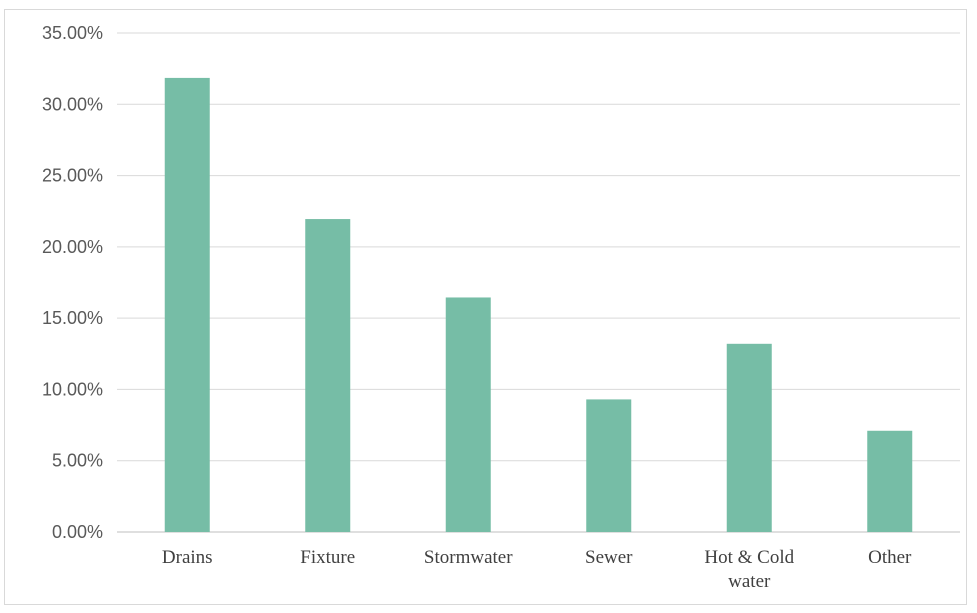 The image size is (977, 613). I want to click on y-tick-label: 20.00%, so click(72, 247).